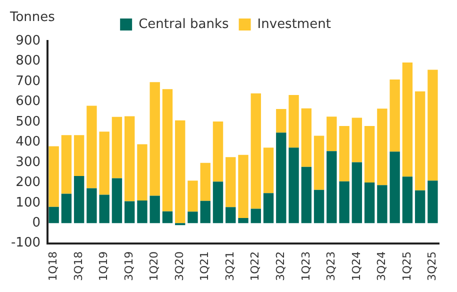 This screenshot has height=292, width=457. I want to click on x-tick-label: 3Q18, so click(78, 266).